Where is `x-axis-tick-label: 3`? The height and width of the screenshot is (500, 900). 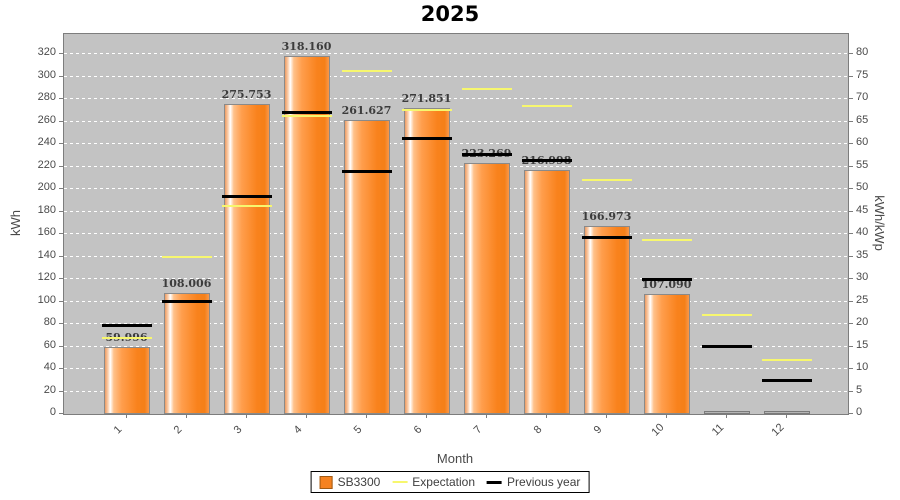
x-axis-tick-label: 3 is located at coordinates (237, 430).